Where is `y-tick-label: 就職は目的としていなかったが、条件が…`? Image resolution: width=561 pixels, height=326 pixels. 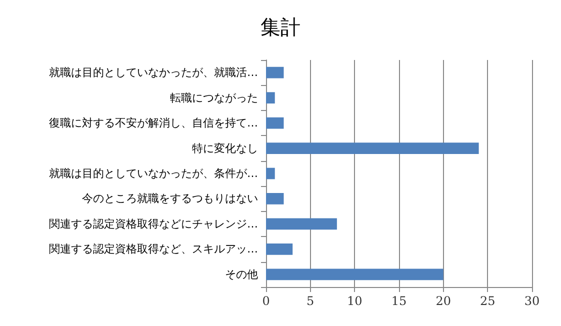
y-tick-label: 就職は目的としていなかったが、条件が… is located at coordinates (153, 173).